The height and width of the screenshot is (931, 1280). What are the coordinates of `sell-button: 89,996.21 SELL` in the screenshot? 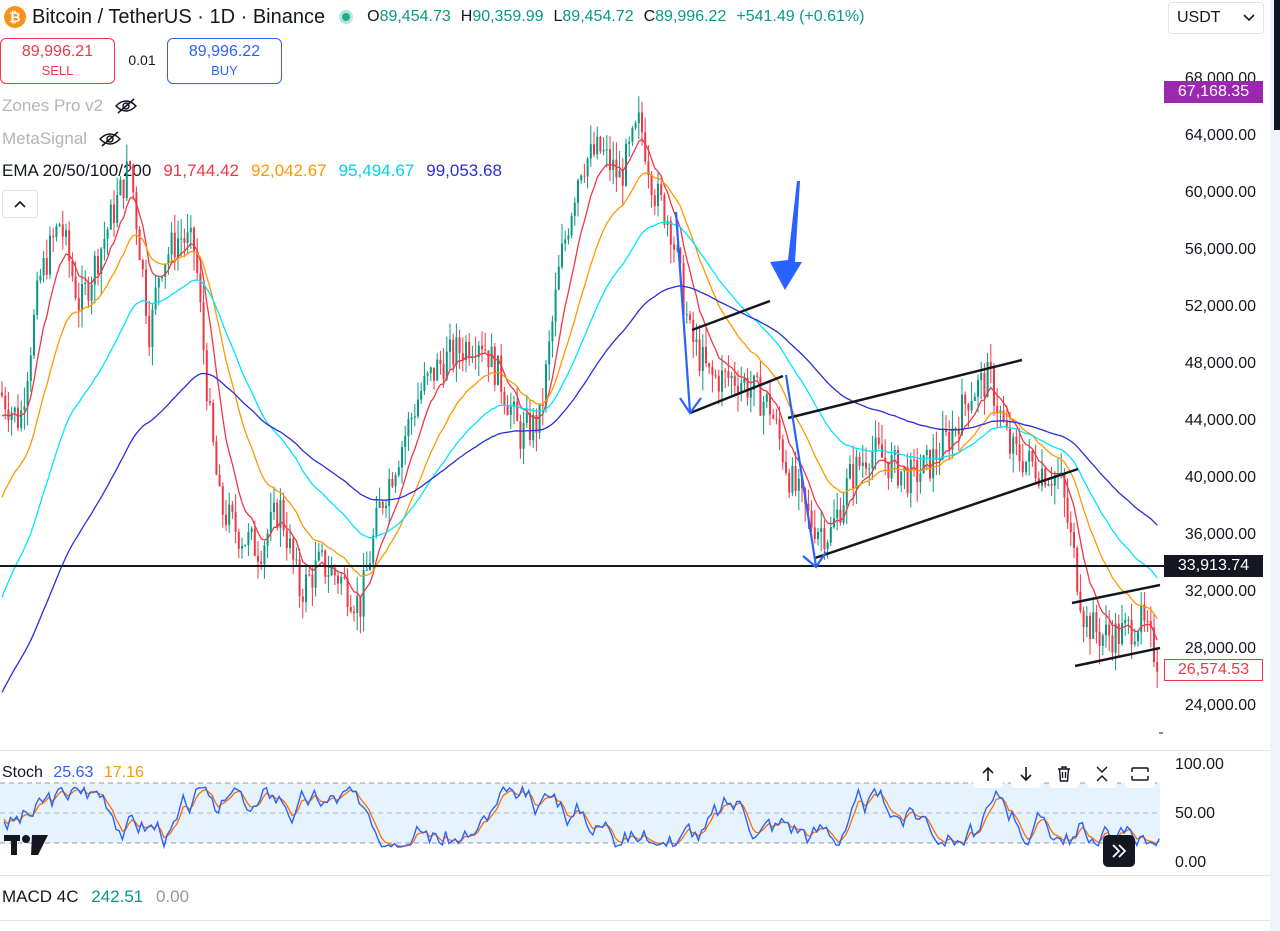 It's located at (57, 61).